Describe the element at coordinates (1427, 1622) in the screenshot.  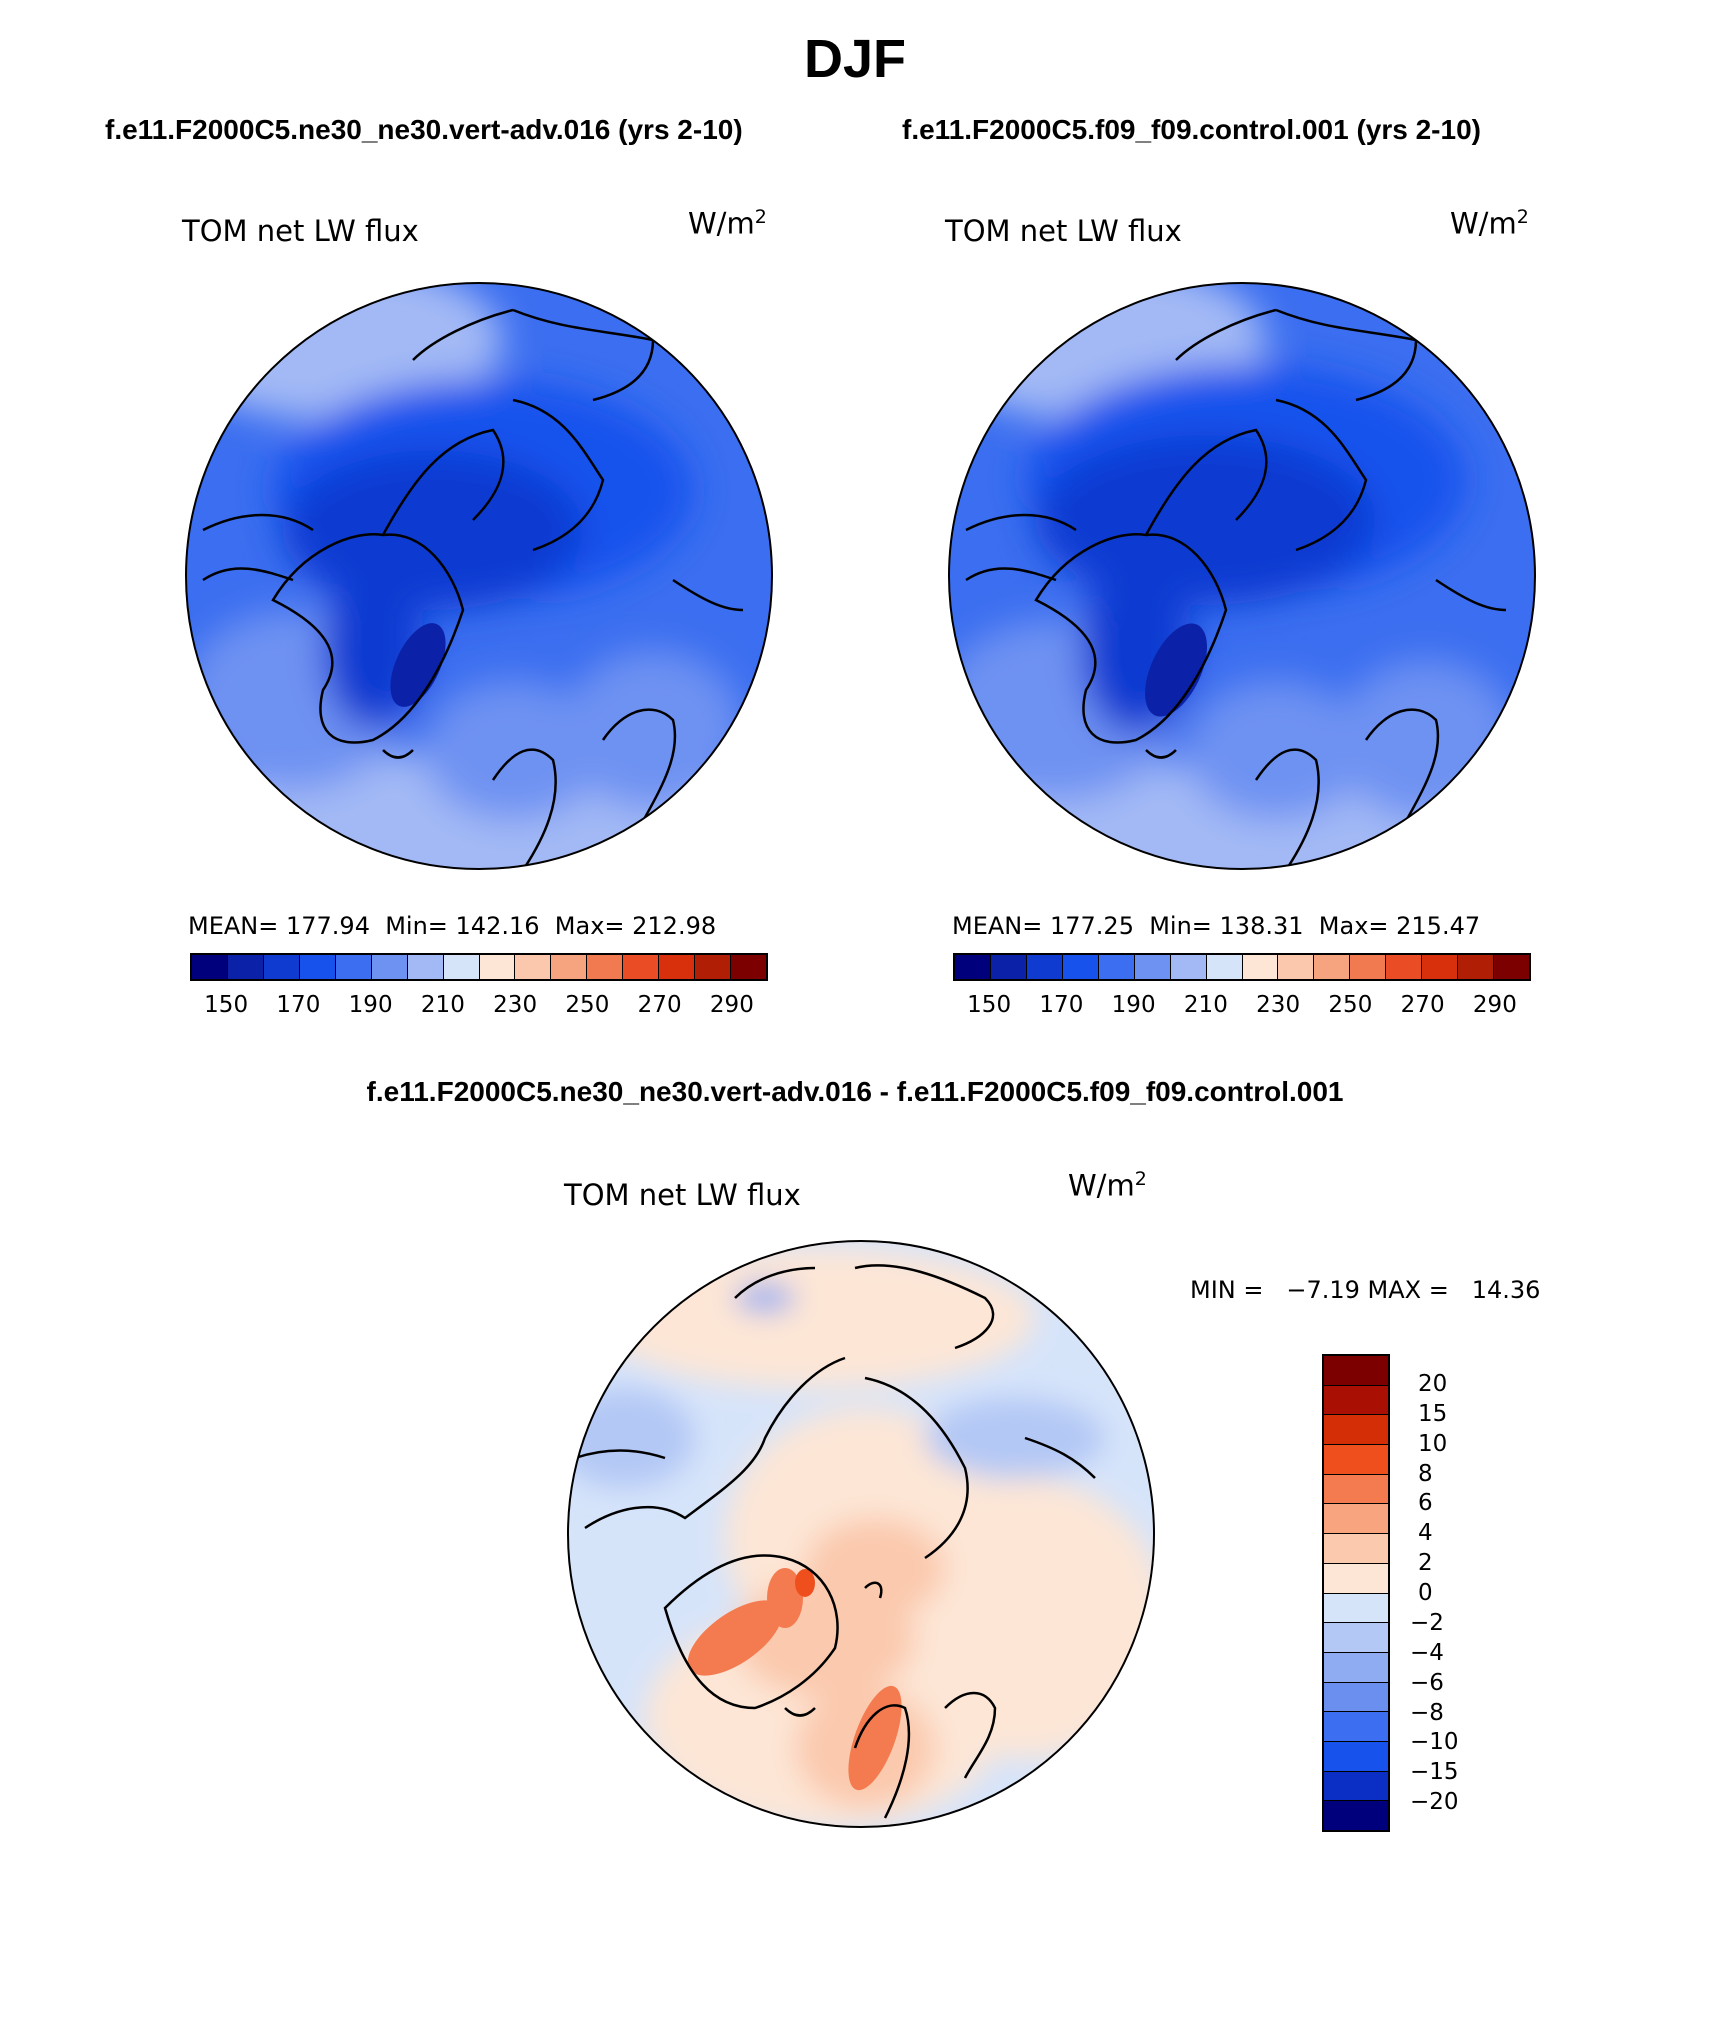
I see `colorbar-tick-label: −2` at that location.